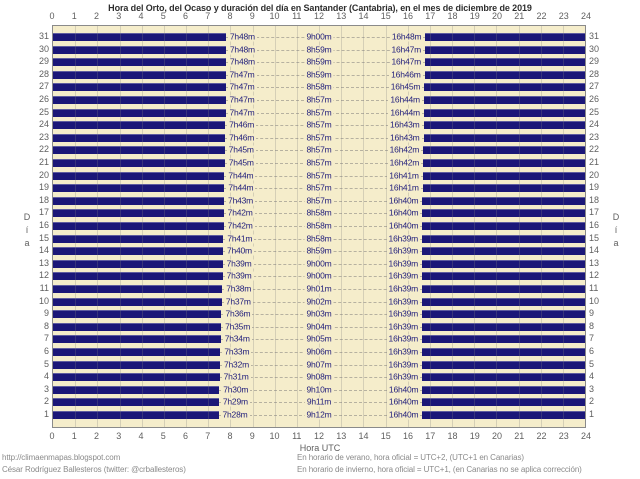  What do you see at coordinates (185, 16) in the screenshot?
I see `top-hour-tick-label: 6` at bounding box center [185, 16].